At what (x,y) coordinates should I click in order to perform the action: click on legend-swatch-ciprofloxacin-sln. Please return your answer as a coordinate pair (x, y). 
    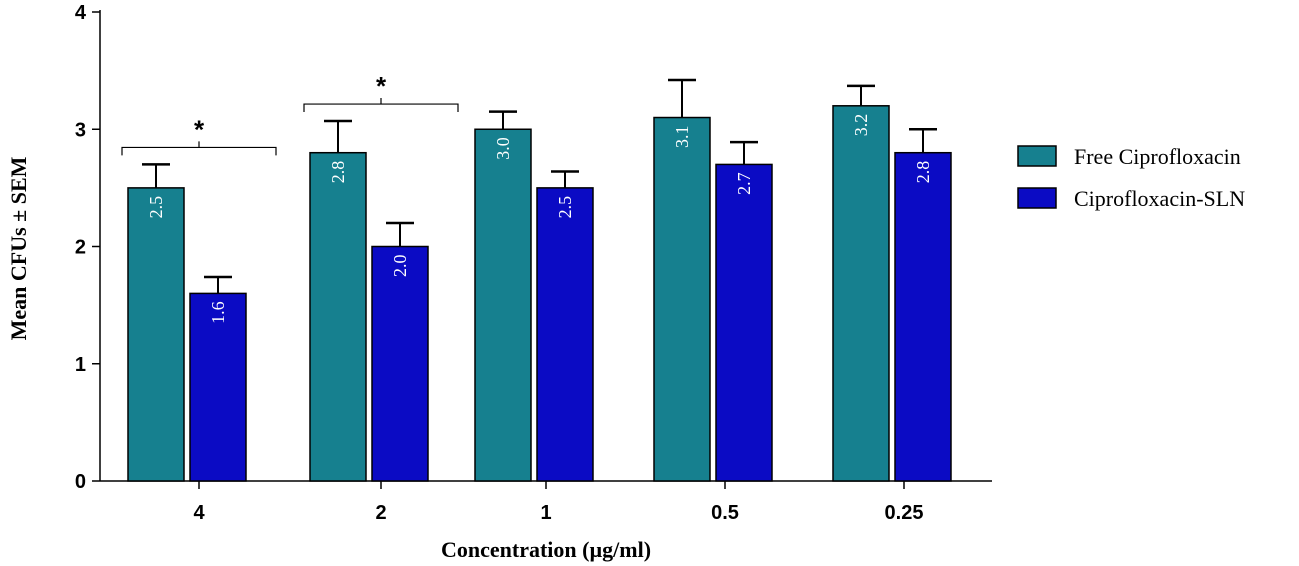
    Looking at the image, I should click on (1037, 198).